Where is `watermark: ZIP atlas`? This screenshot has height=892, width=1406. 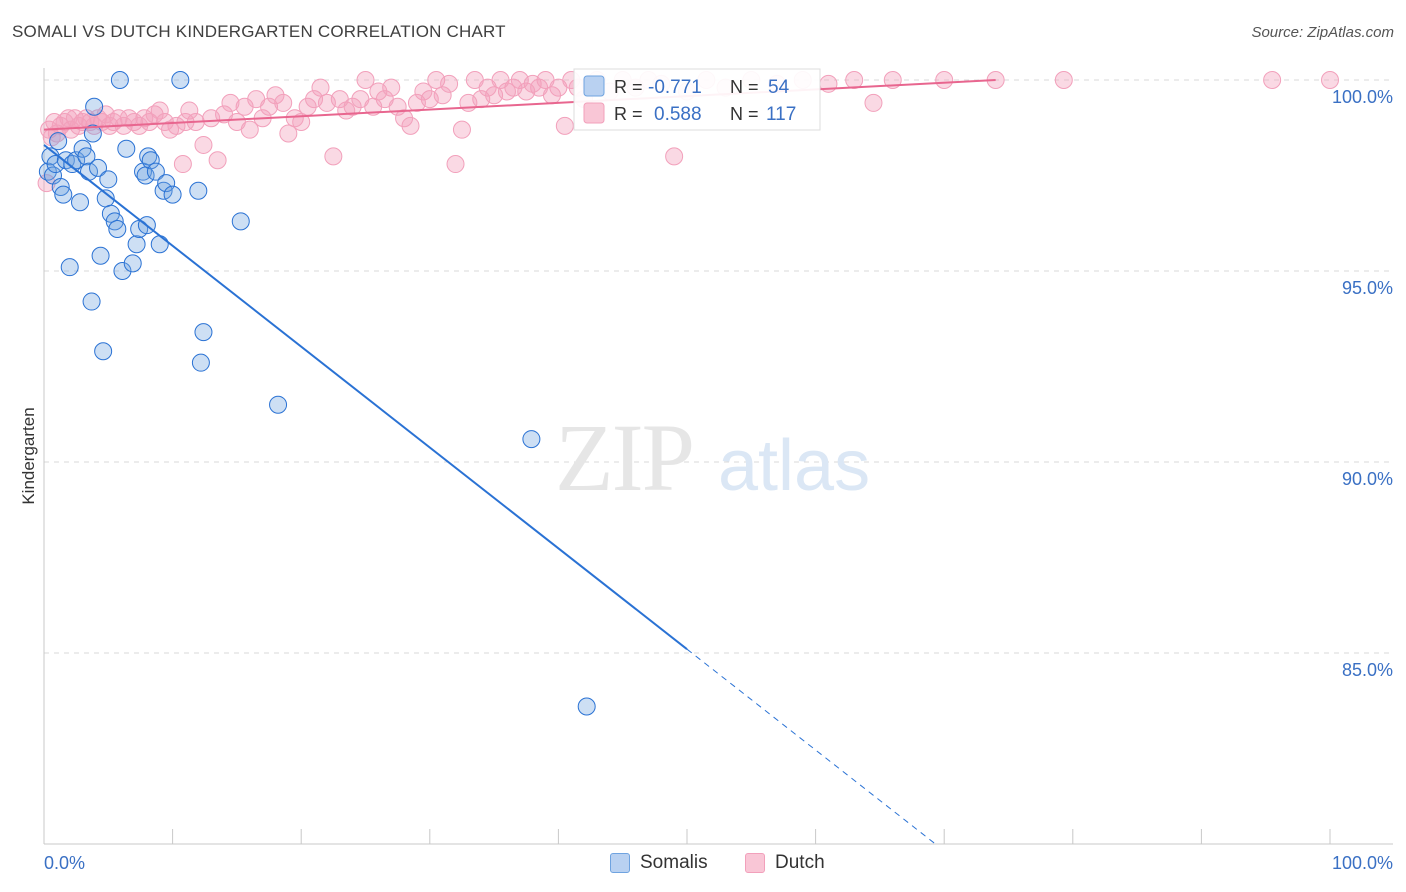 watermark: ZIP atlas is located at coordinates (712, 457).